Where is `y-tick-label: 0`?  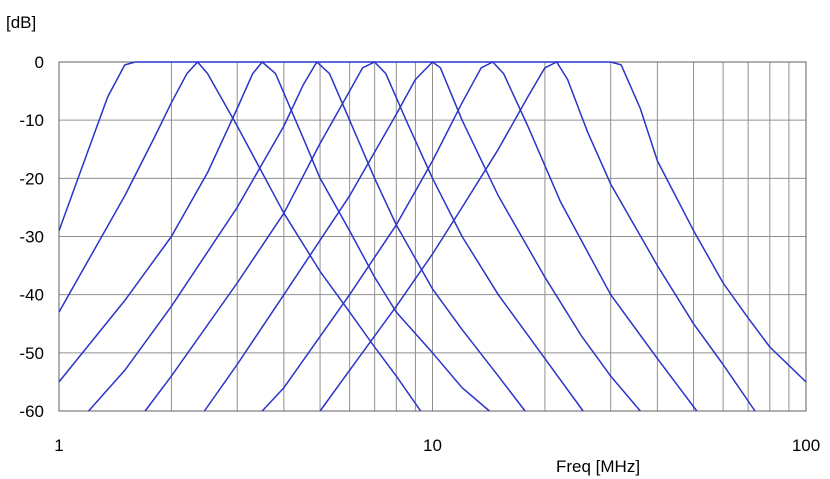
y-tick-label: 0 is located at coordinates (39, 62).